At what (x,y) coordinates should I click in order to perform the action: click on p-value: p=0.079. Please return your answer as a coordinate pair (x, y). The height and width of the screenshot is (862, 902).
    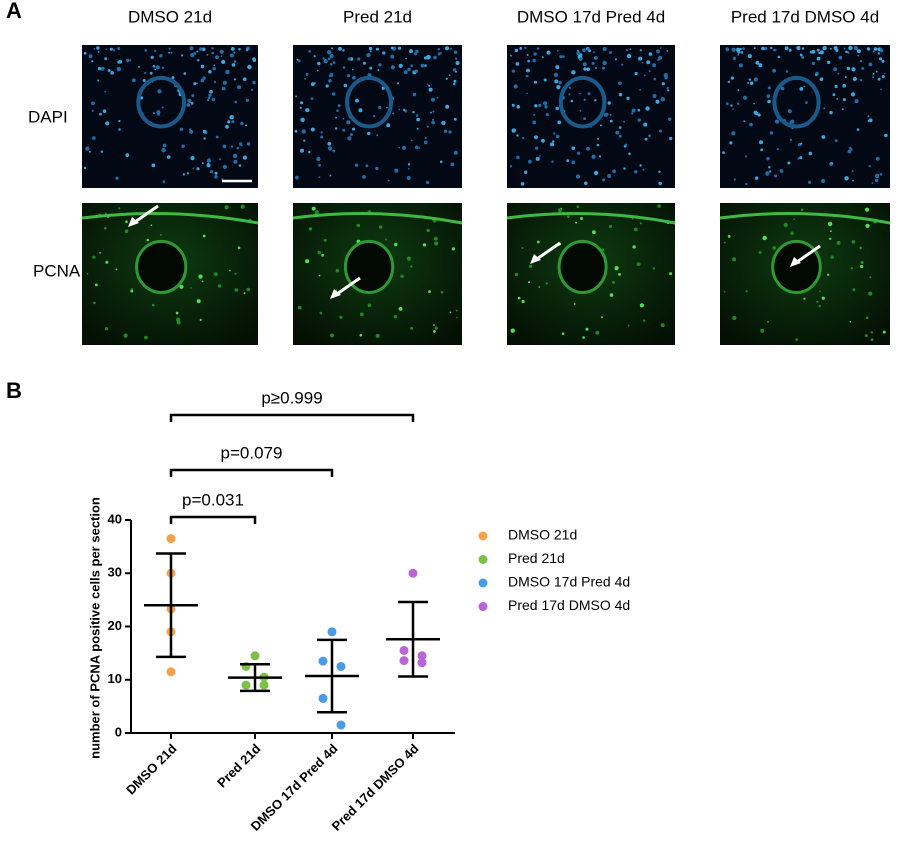
    Looking at the image, I should click on (252, 452).